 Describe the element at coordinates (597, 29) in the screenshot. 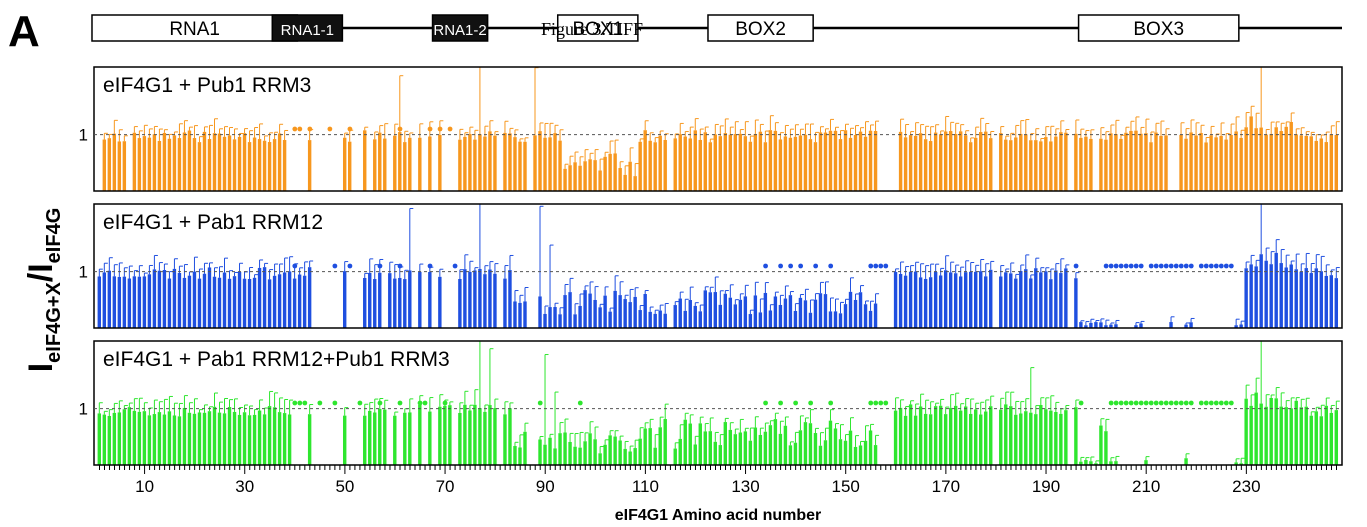

I see `domain-label-4: BOX1` at that location.